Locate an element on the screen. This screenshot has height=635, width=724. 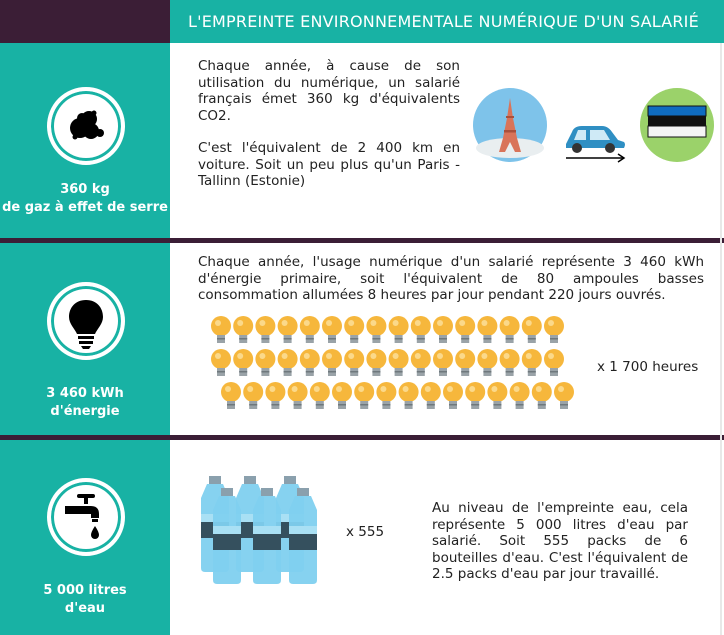
caption-value: 5 000 litres is located at coordinates (85, 590).